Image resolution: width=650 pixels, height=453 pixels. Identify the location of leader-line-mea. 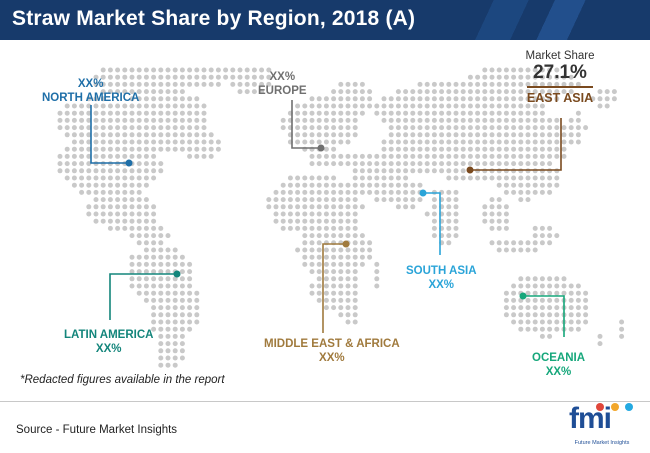
(334, 288).